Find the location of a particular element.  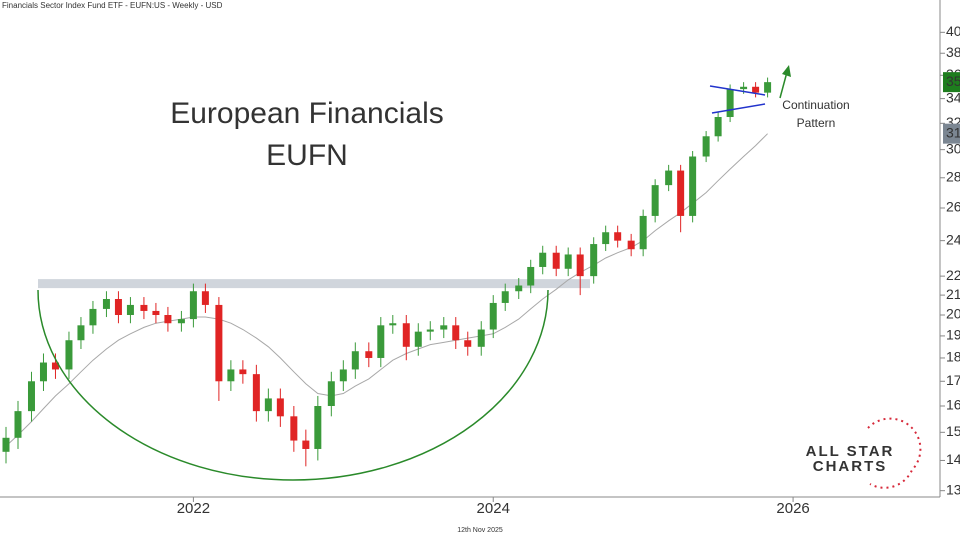

x-tick-label: 2022 is located at coordinates (193, 508).